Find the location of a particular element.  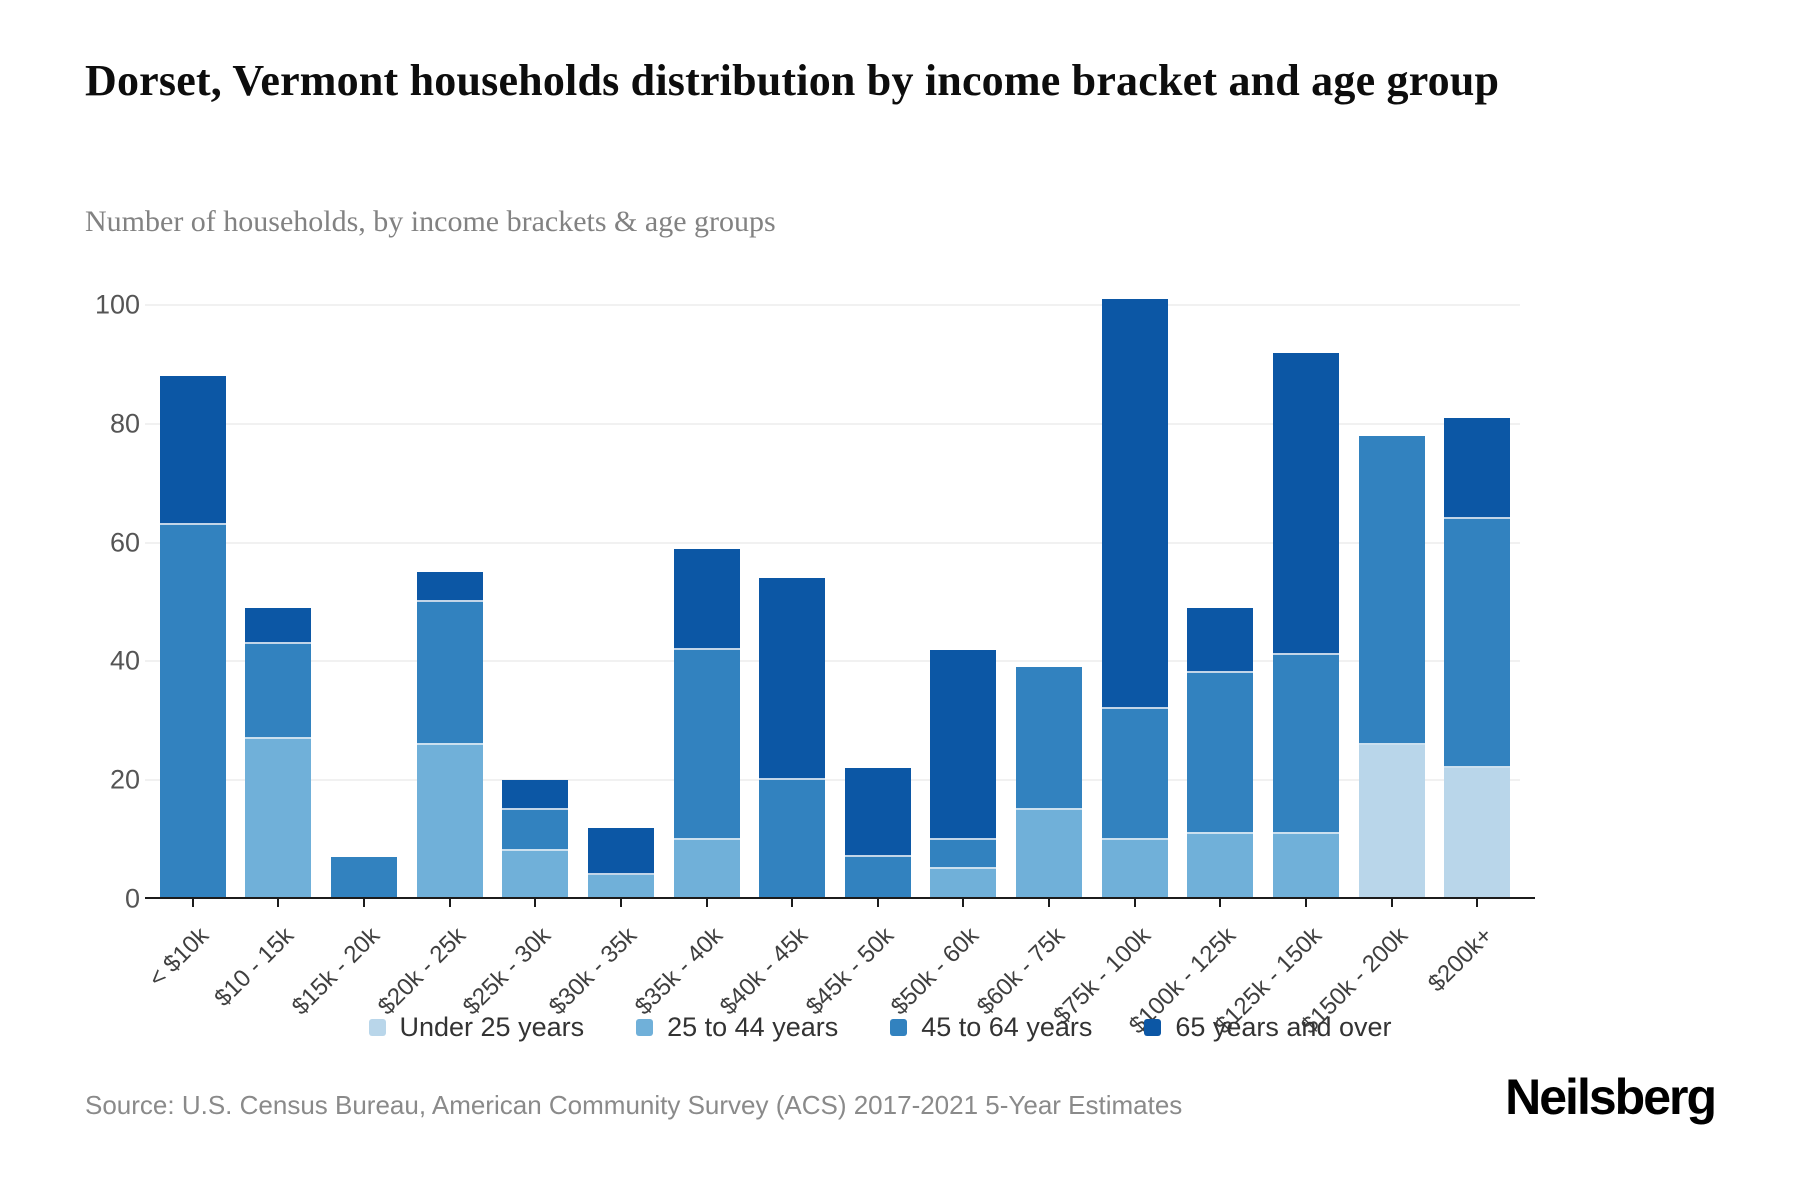

legend-item: Under 25 years is located at coordinates (476, 1027).